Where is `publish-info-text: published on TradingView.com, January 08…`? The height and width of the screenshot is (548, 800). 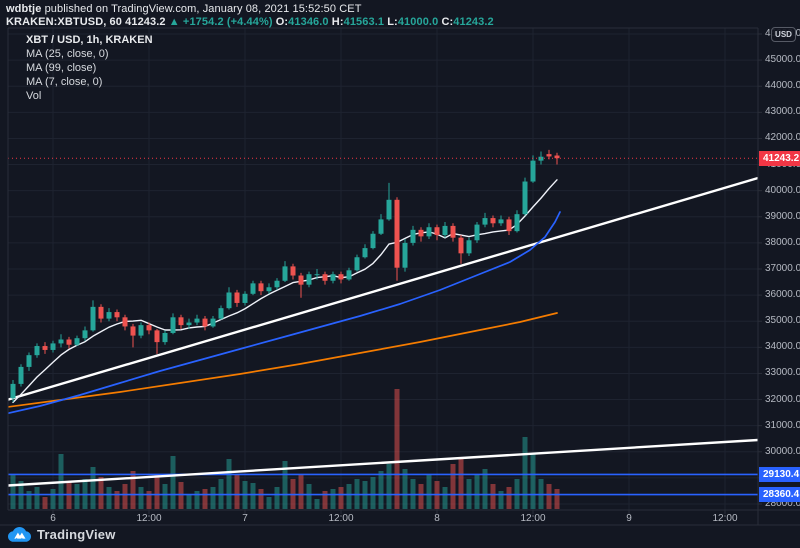 publish-info-text: published on TradingView.com, January 08… is located at coordinates (201, 9).